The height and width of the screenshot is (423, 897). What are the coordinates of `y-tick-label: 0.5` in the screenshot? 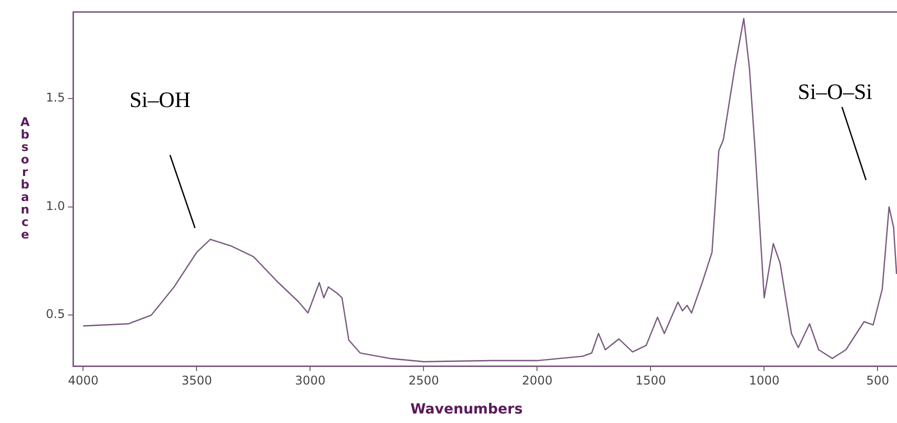 It's located at (55, 314).